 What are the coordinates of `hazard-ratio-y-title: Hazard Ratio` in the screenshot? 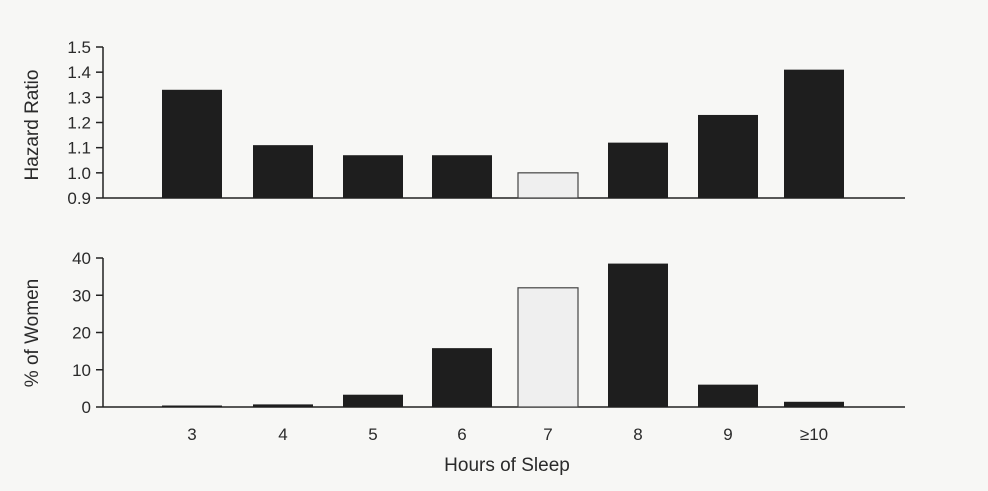 It's located at (32, 125).